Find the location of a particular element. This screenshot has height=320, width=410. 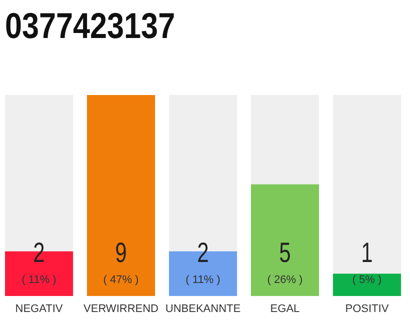

x-tick-label: UNBEKANNTE is located at coordinates (203, 309).